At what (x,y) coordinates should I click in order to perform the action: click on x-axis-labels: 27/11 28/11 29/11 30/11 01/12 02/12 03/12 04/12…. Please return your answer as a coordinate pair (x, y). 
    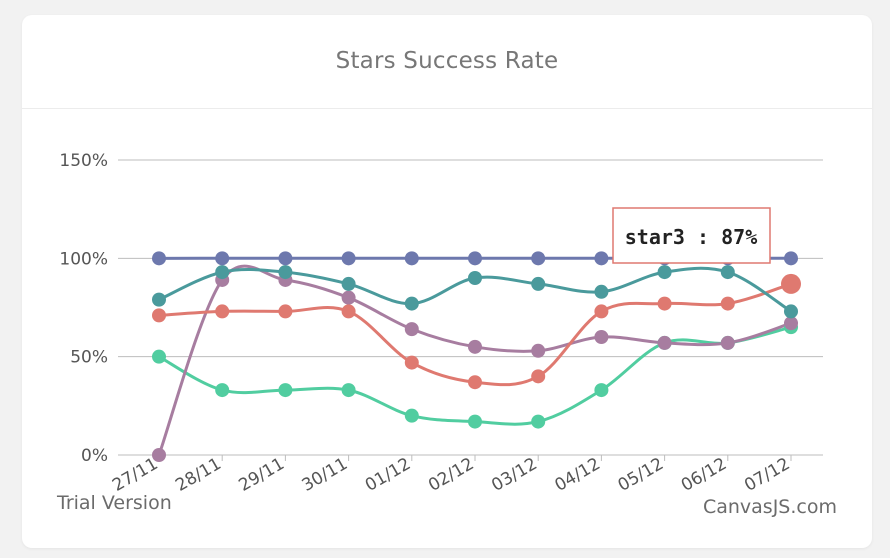
    Looking at the image, I should click on (451, 475).